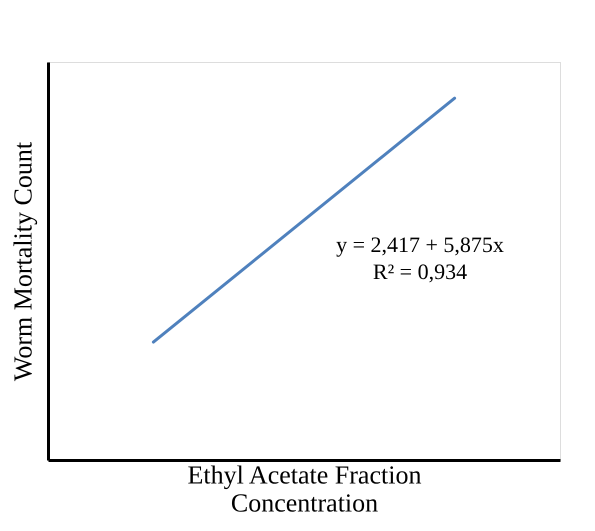 Image resolution: width=595 pixels, height=531 pixels. What do you see at coordinates (420, 271) in the screenshot?
I see `annotation: R² = 0,934` at bounding box center [420, 271].